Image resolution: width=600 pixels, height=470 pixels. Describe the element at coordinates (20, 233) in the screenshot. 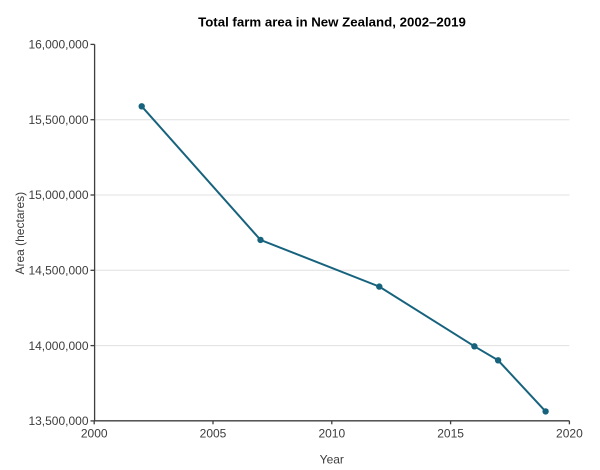

I see `svg-text: Area (hectares)` at that location.